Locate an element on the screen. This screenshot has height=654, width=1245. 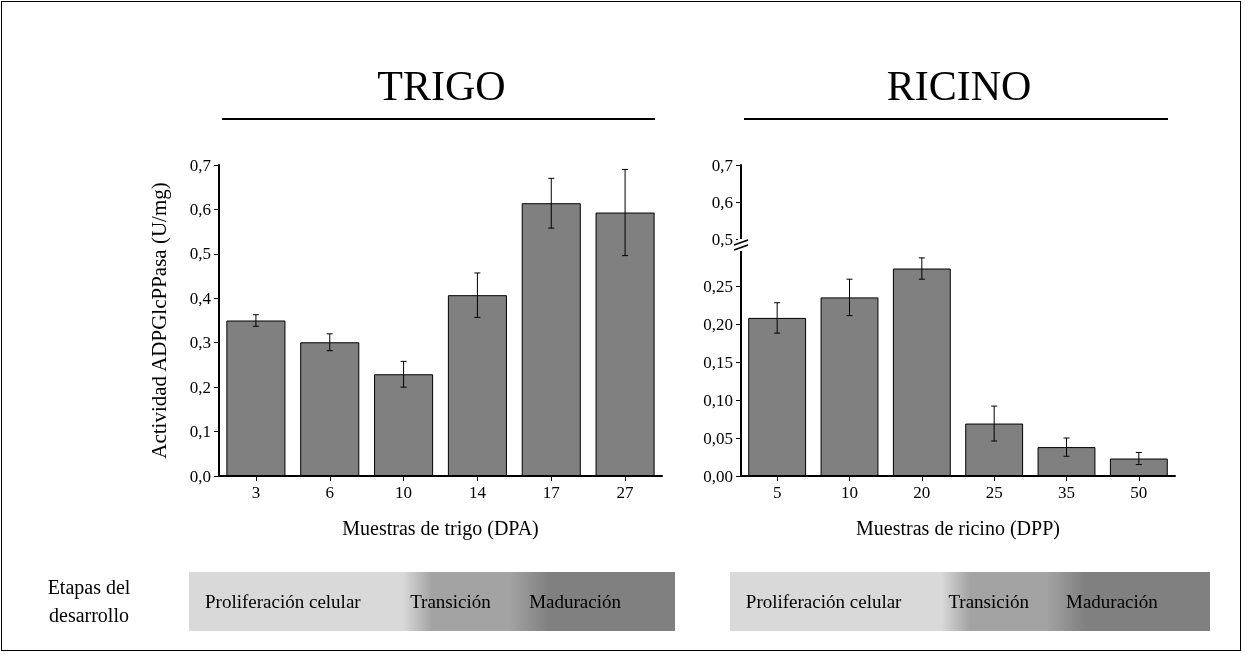
chart-title: RICINO is located at coordinates (959, 86).